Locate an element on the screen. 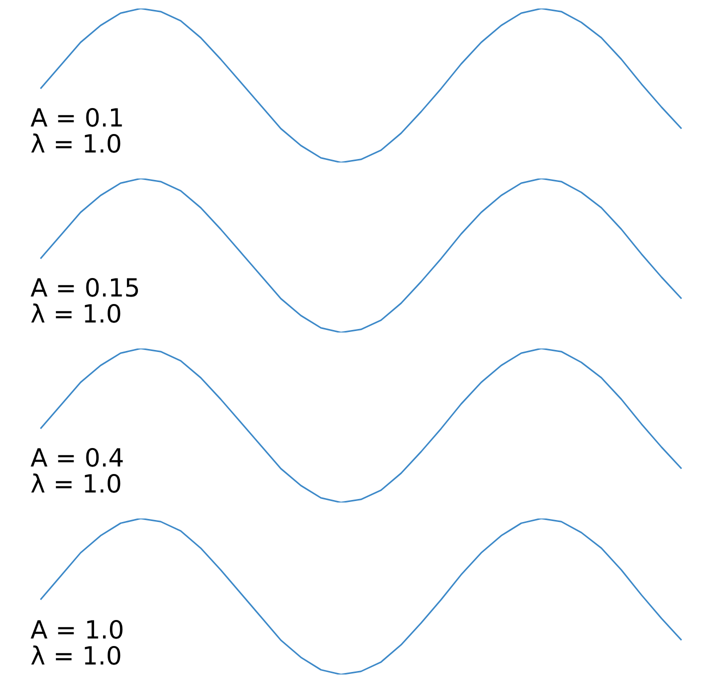 This screenshot has height=690, width=702. annotation: A = 0.1 is located at coordinates (77, 118).